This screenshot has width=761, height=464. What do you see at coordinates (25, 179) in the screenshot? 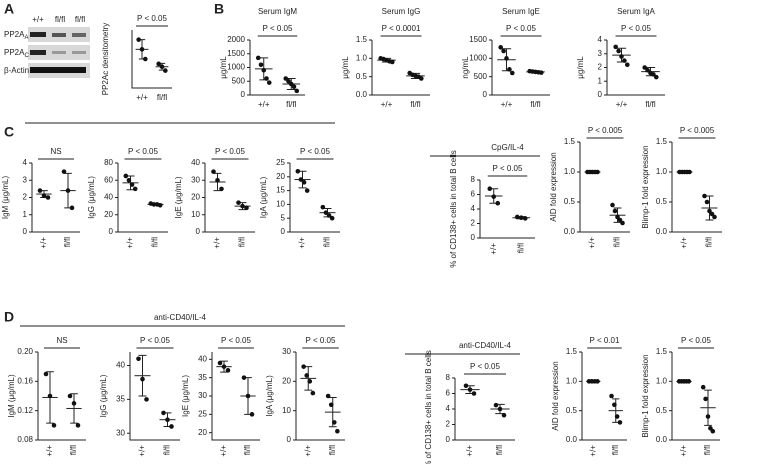
I see `y-tick-label: 3` at bounding box center [25, 179].